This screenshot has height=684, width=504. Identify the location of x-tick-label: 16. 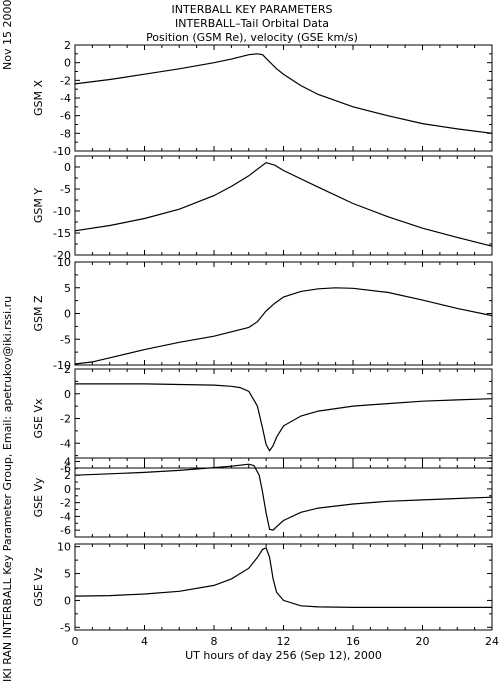
(353, 641).